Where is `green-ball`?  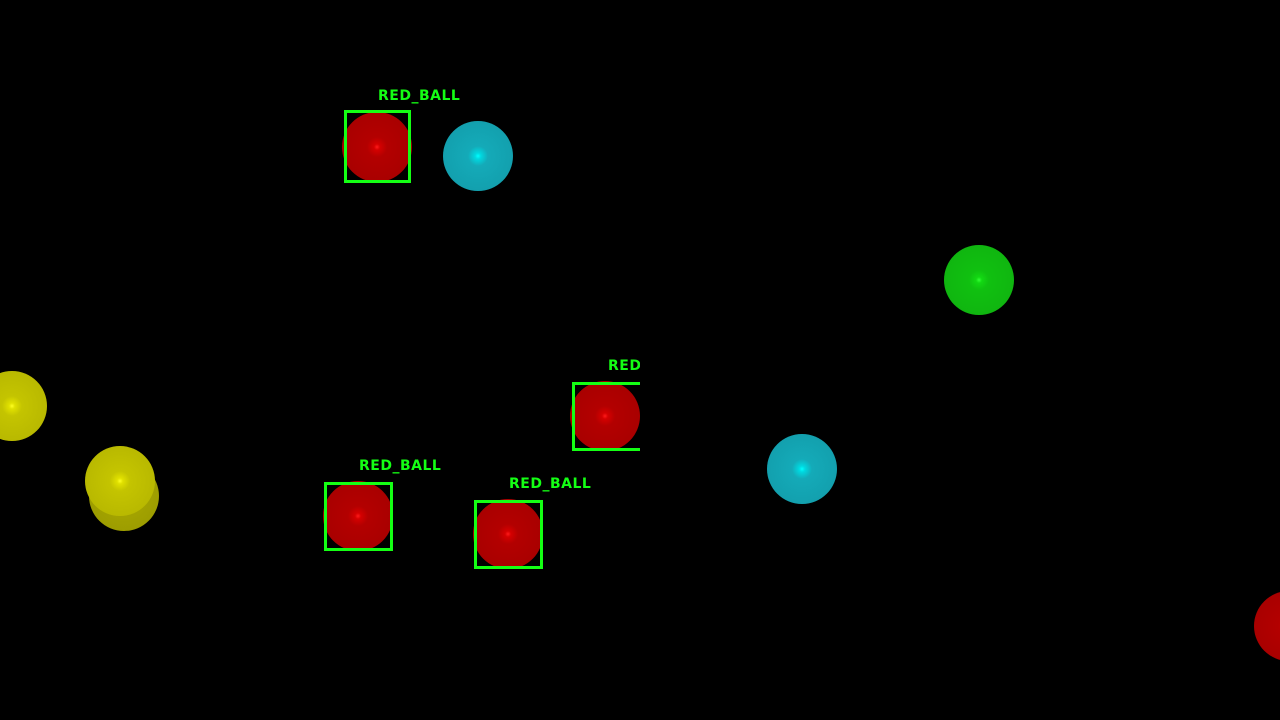
green-ball is located at coordinates (979, 280).